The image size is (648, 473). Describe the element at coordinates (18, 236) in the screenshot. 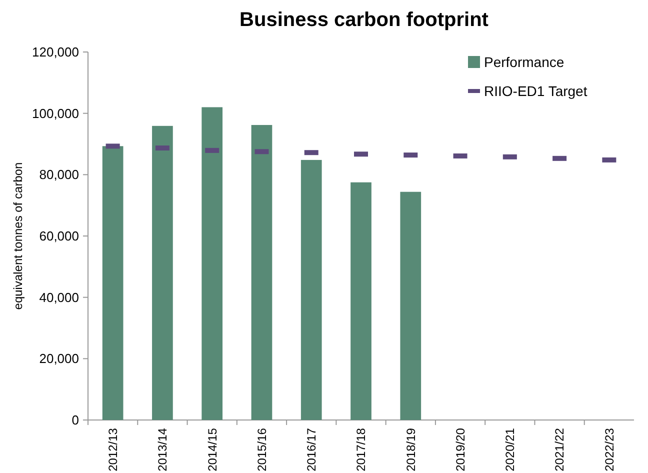

I see `y-axis-title: equivalent tonnes of carbon` at that location.